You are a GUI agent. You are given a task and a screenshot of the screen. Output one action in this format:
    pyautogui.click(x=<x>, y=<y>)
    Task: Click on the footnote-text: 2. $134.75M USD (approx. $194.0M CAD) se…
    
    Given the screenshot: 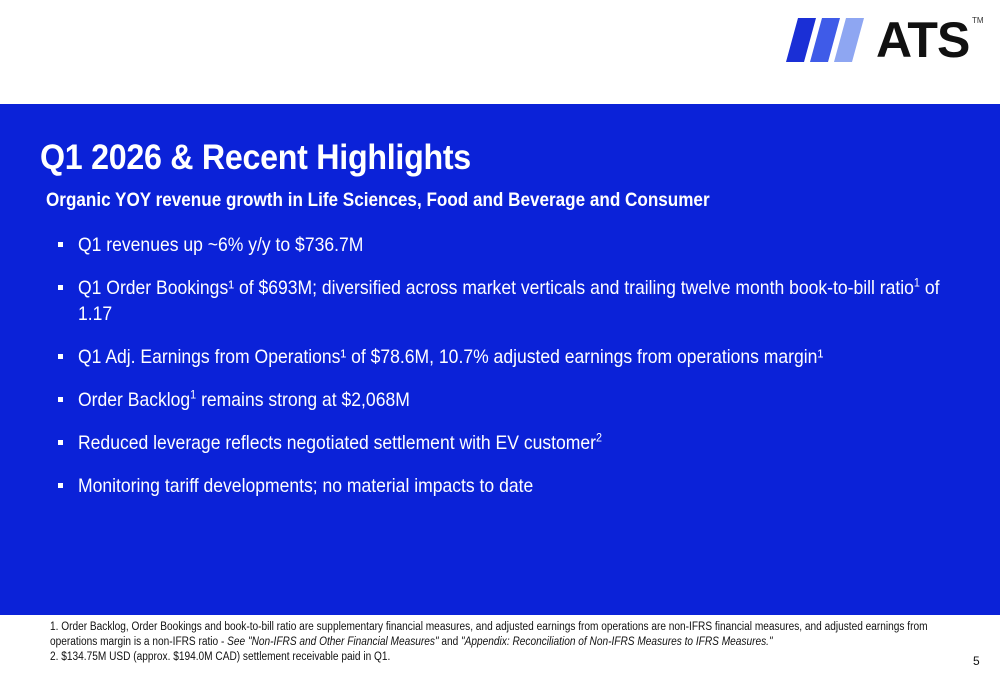 What is the action you would take?
    pyautogui.click(x=220, y=657)
    